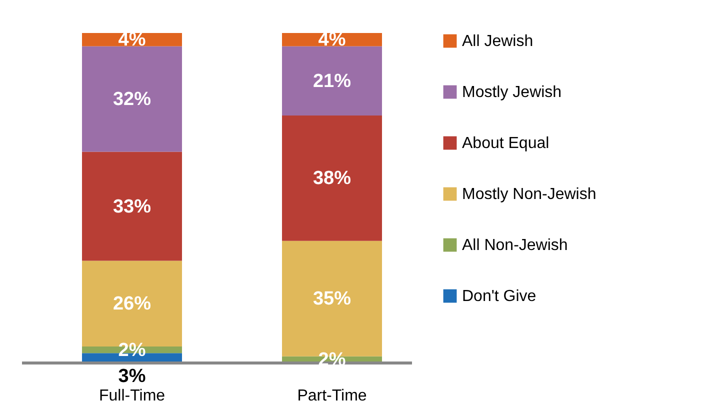 This screenshot has height=414, width=709. I want to click on legend-label: All Non-Jewish, so click(515, 245).